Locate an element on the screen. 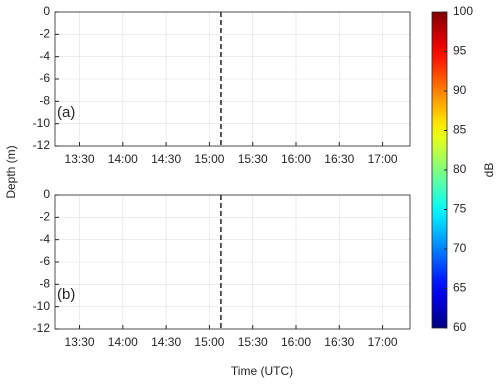 This screenshot has height=385, width=500. colorbar-tick-label: 60 is located at coordinates (460, 327).